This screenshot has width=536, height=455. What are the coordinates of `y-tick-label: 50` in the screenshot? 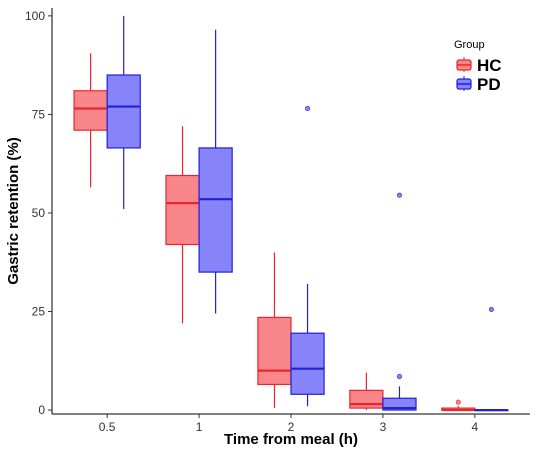 It's located at (39, 213).